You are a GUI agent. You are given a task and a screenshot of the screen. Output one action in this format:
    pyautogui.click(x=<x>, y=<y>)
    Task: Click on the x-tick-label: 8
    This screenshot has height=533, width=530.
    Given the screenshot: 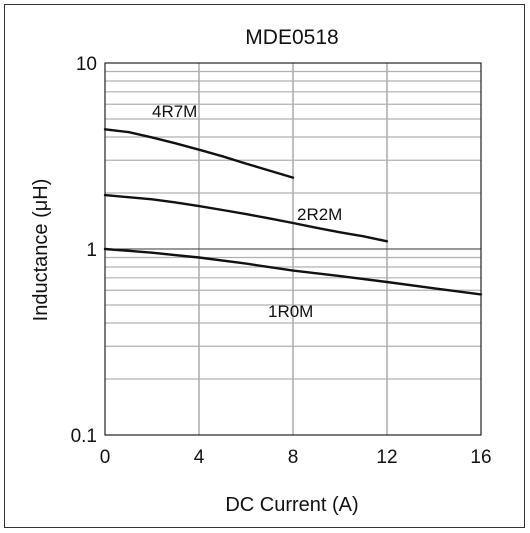 What is the action you would take?
    pyautogui.click(x=293, y=457)
    